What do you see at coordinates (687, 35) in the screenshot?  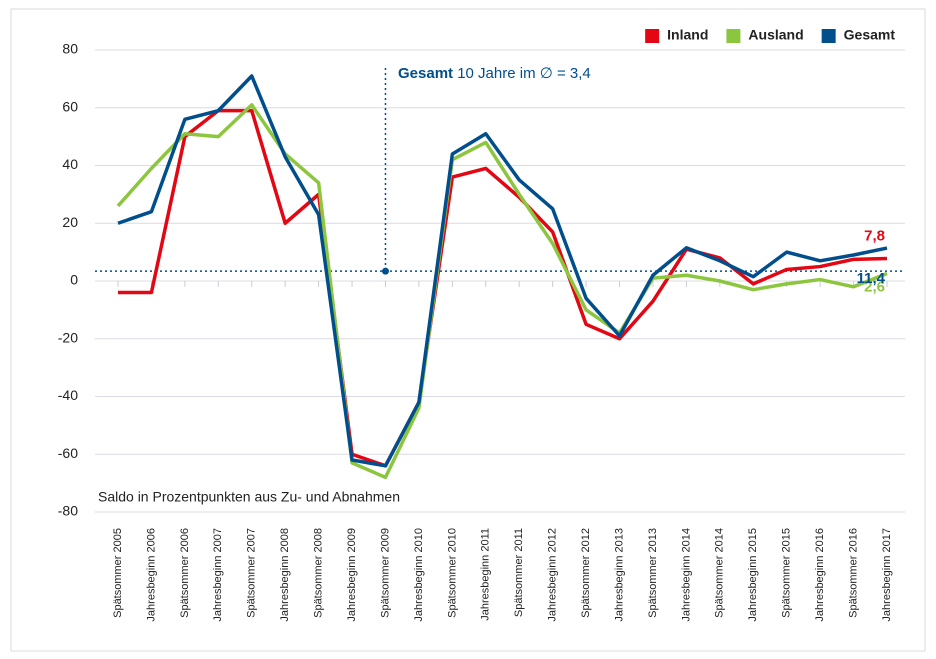 I see `legend-label: Inland` at bounding box center [687, 35].